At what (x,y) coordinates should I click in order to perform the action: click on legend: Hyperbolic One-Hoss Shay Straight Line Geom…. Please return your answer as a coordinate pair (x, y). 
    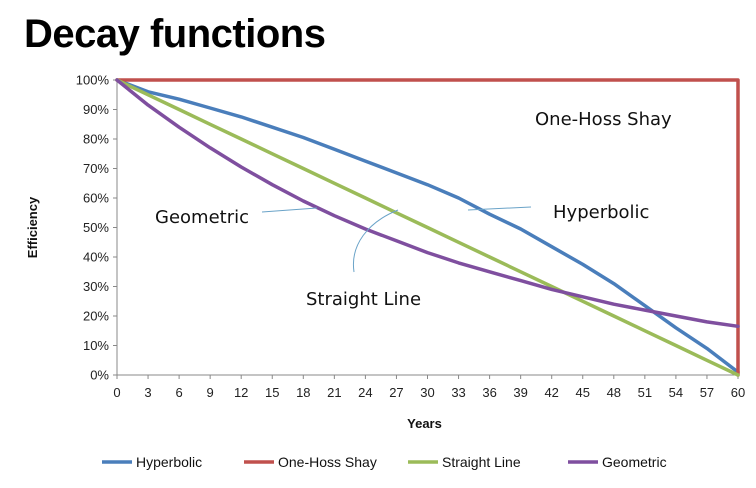
    Looking at the image, I should click on (384, 462).